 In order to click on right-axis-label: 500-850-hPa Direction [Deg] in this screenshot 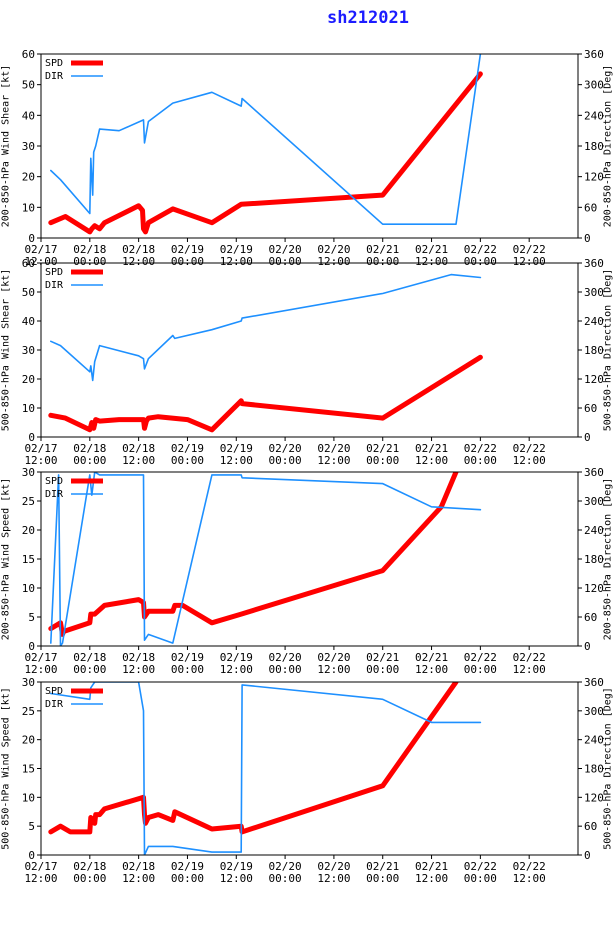, I will do `click(608, 350)`.